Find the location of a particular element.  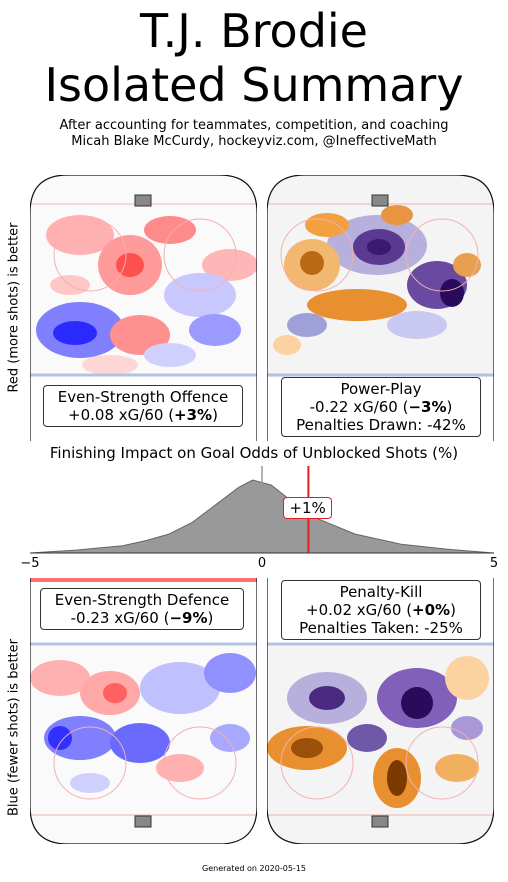

penalties-drawn: Penalties Drawn: -42% is located at coordinates (381, 425).